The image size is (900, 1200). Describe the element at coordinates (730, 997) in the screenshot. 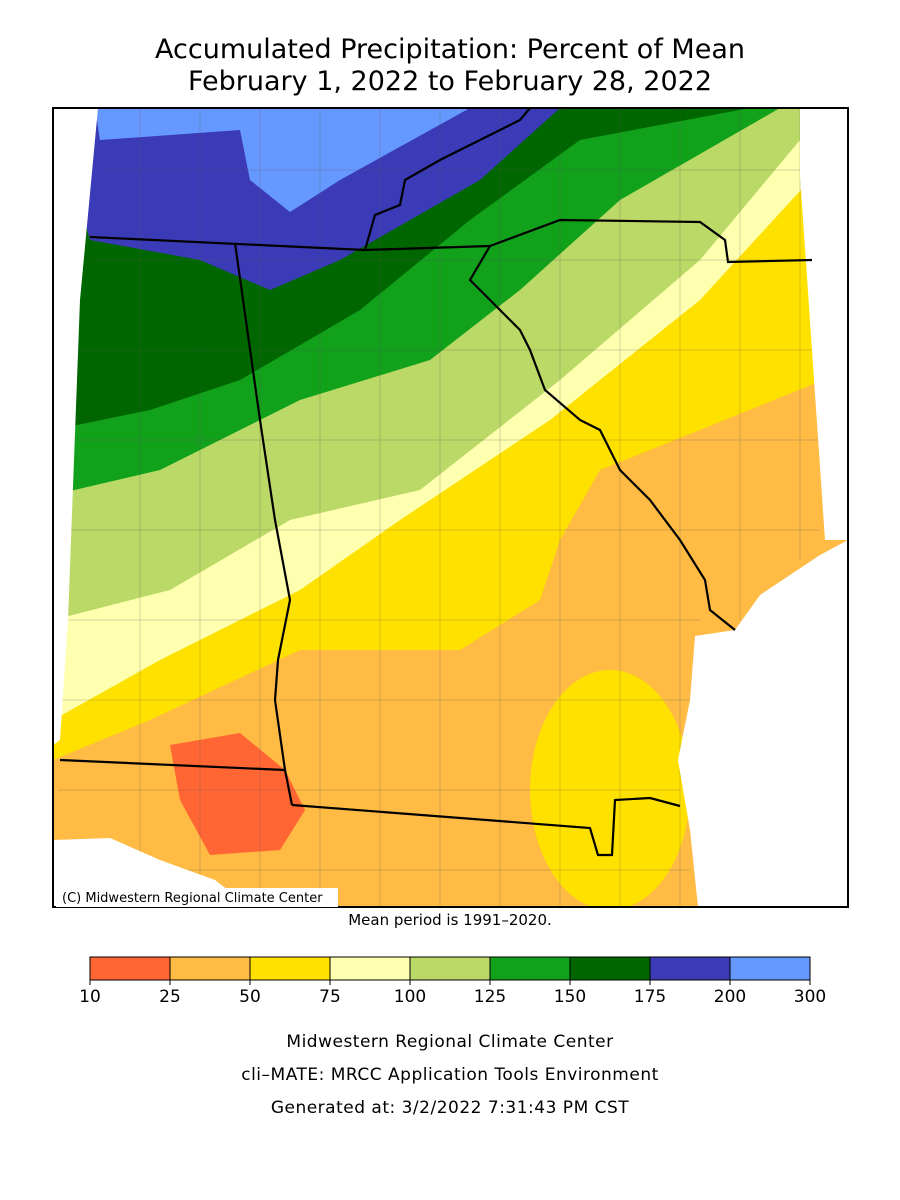

I see `legend-label: 200` at that location.